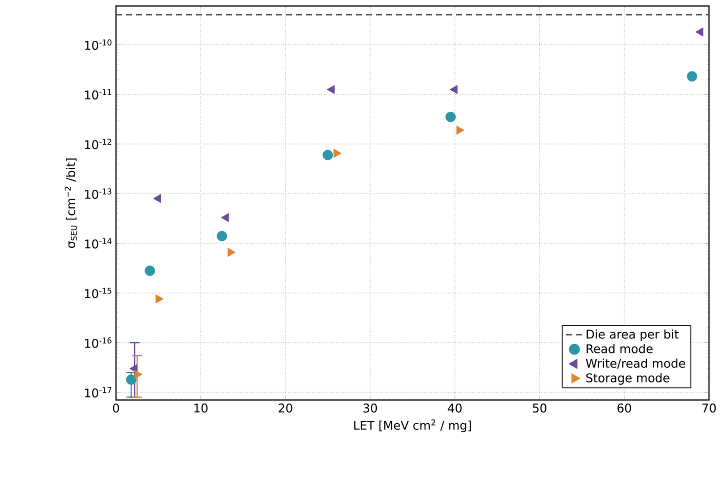 This screenshot has height=477, width=722. I want to click on y-tick-label: 10$^{-15}$, so click(98, 293).